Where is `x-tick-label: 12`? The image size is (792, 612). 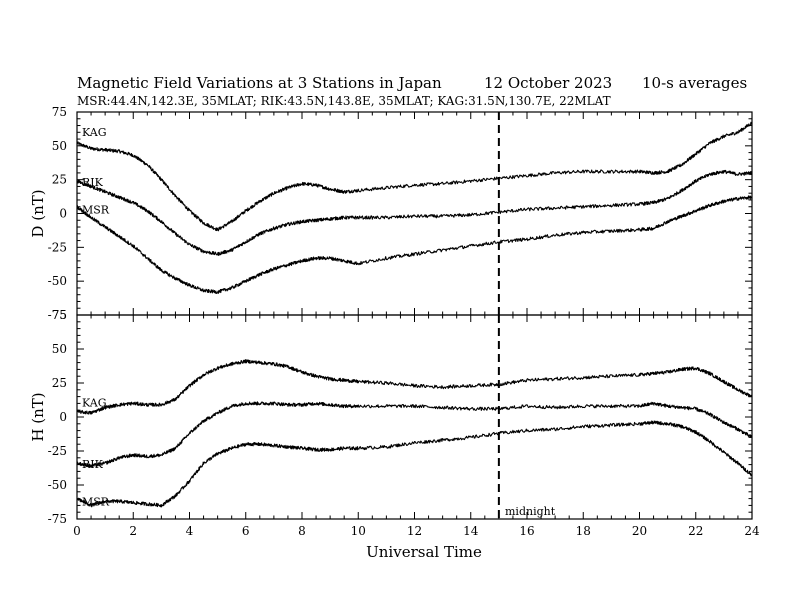
x-tick-label: 12 is located at coordinates (414, 531).